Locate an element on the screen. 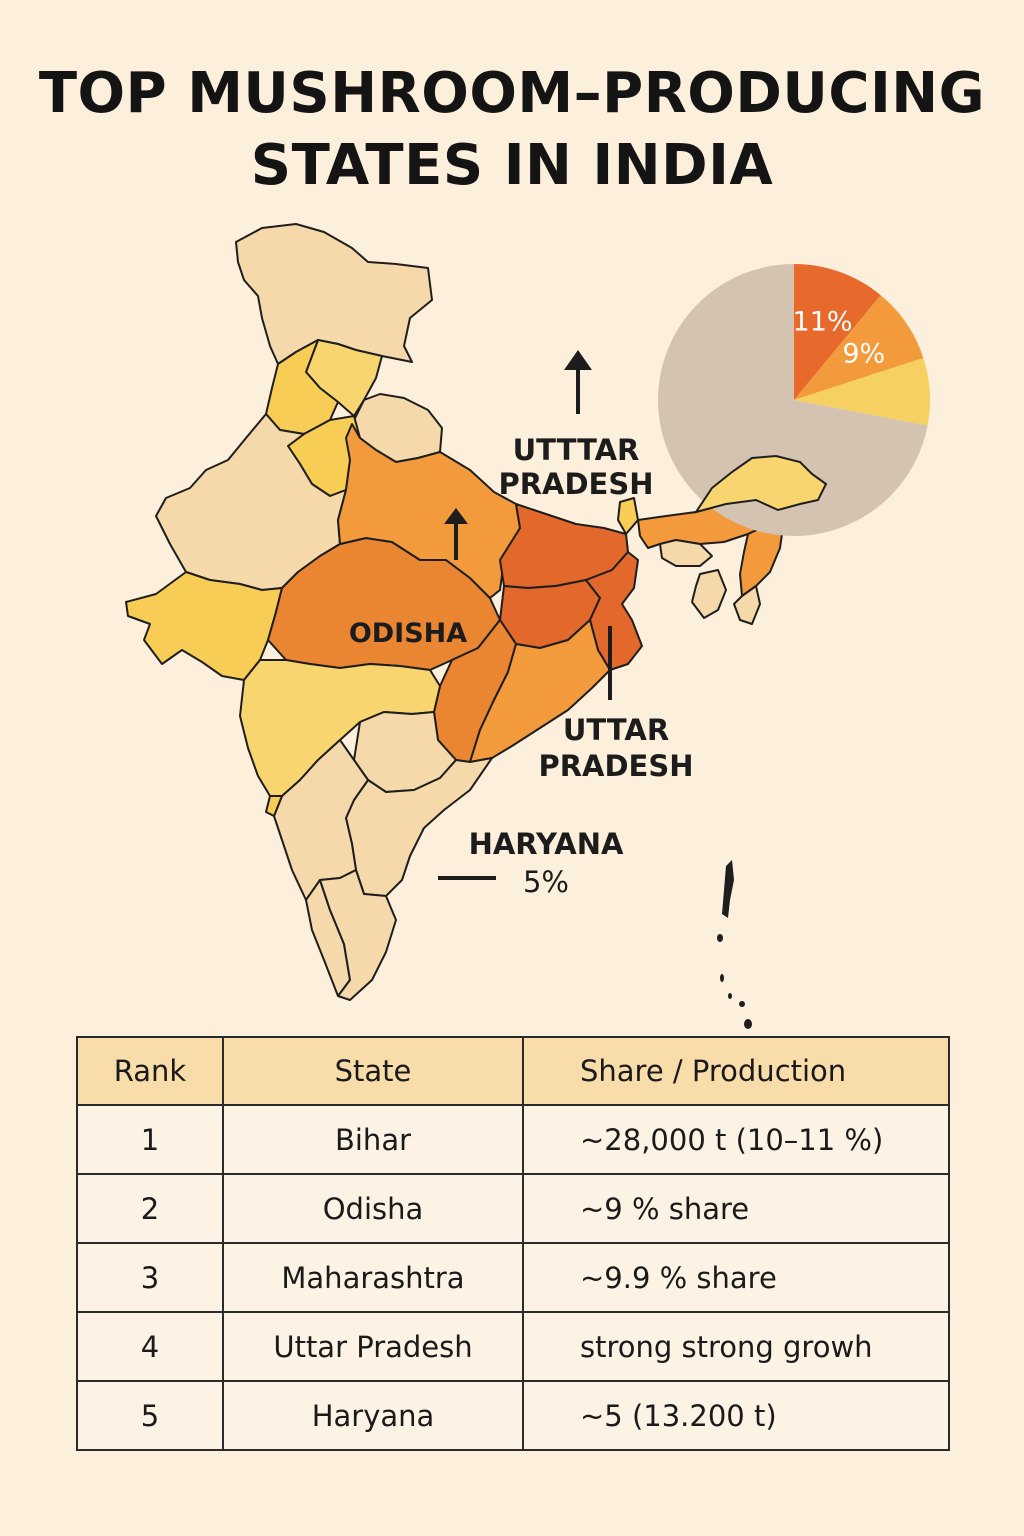  header-rank: Rank is located at coordinates (150, 1071).